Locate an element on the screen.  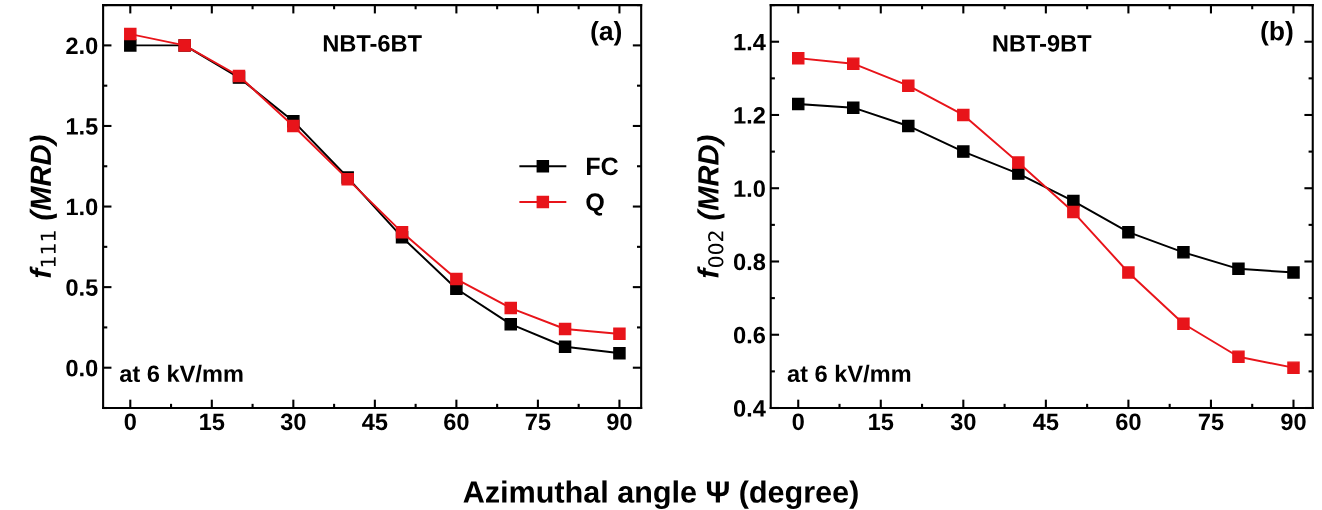
annotation: NBT-9BT is located at coordinates (1042, 43).